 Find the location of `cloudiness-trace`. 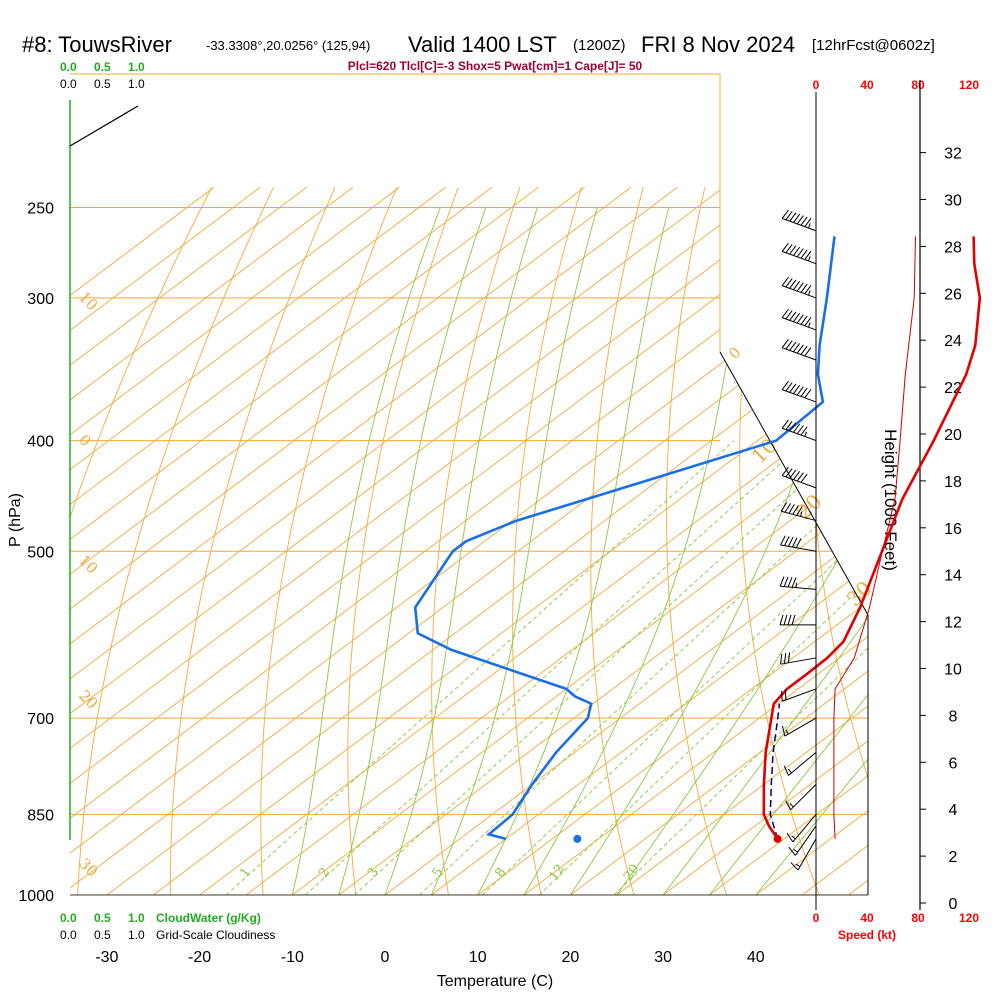

cloudiness-trace is located at coordinates (104, 126).